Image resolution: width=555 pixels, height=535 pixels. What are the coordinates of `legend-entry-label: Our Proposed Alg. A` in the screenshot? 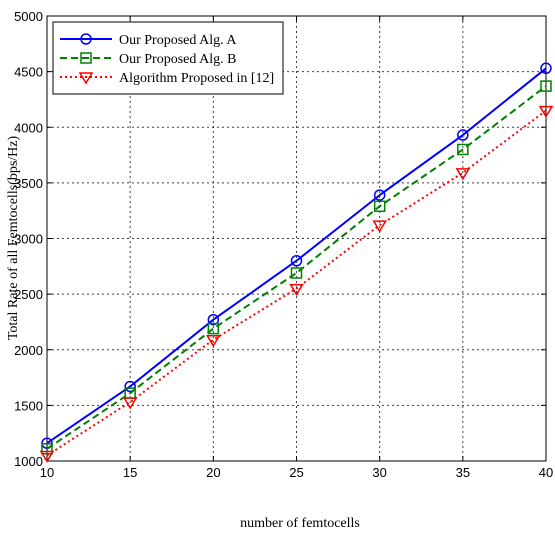 It's located at (178, 40).